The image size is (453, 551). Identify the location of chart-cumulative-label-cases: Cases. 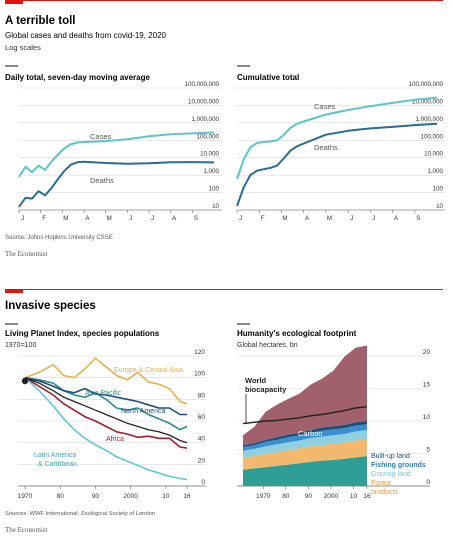
(325, 106).